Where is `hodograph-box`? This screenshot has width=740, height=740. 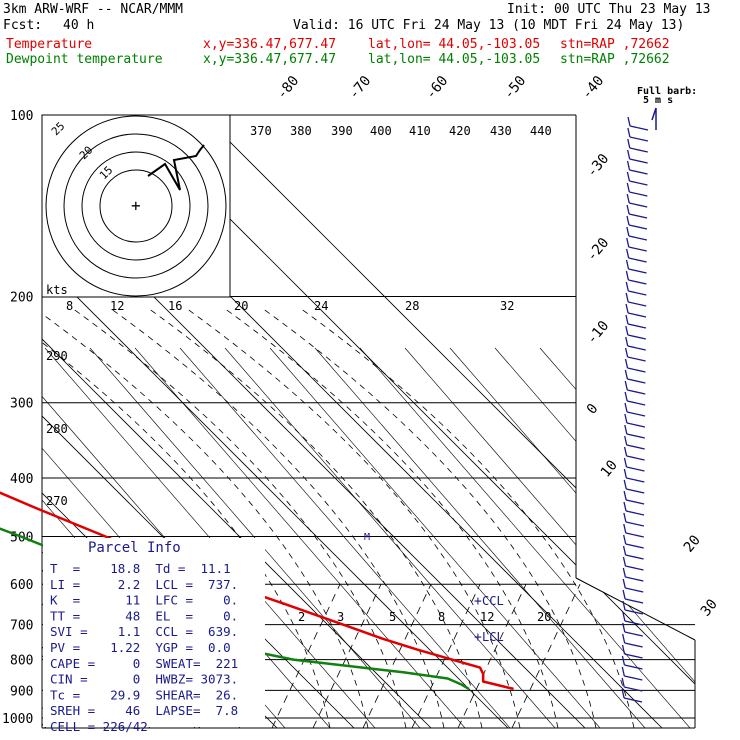 hodograph-box is located at coordinates (136, 206).